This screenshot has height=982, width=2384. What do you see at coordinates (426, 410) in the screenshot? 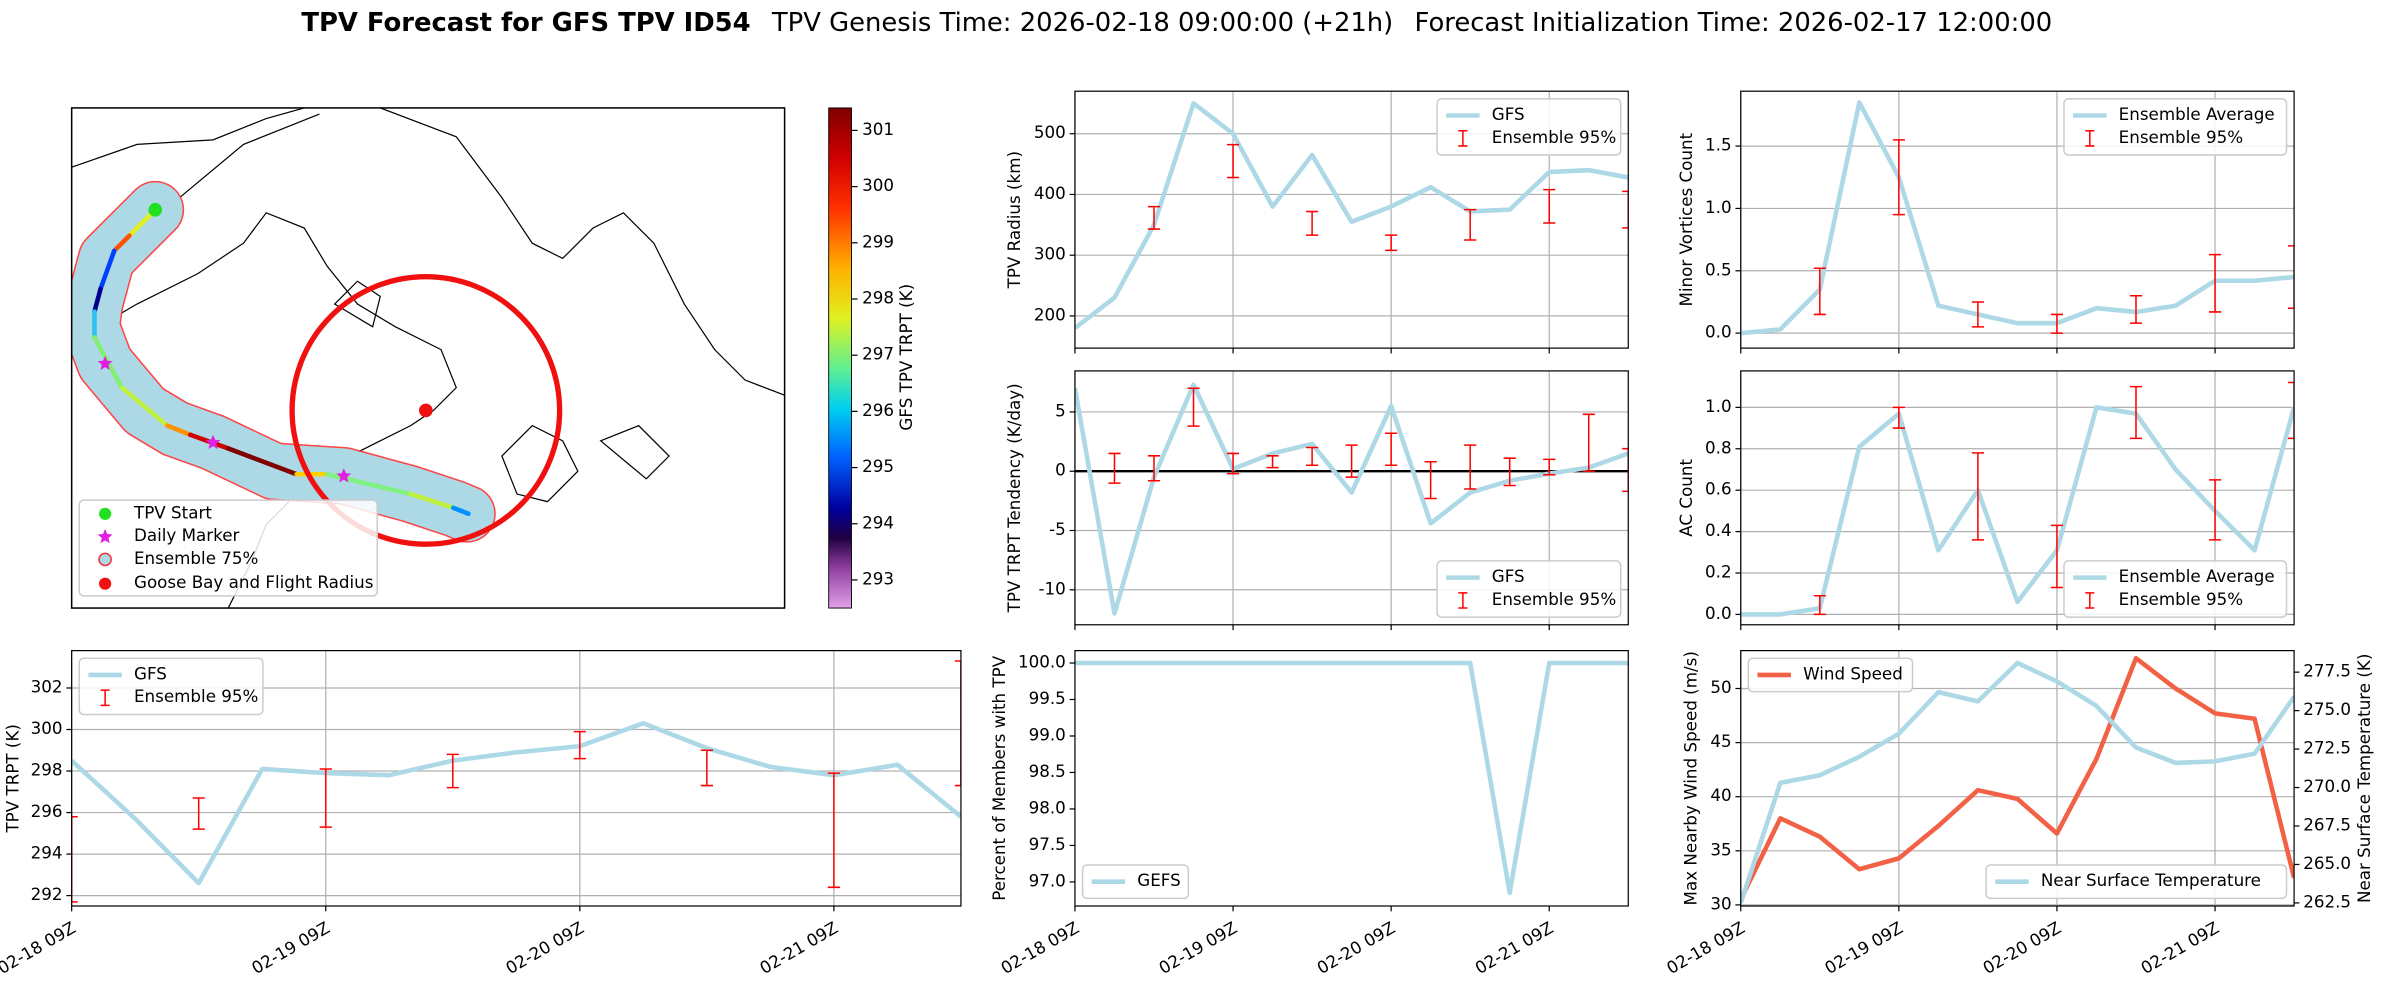
I see `flight-radius` at bounding box center [426, 410].